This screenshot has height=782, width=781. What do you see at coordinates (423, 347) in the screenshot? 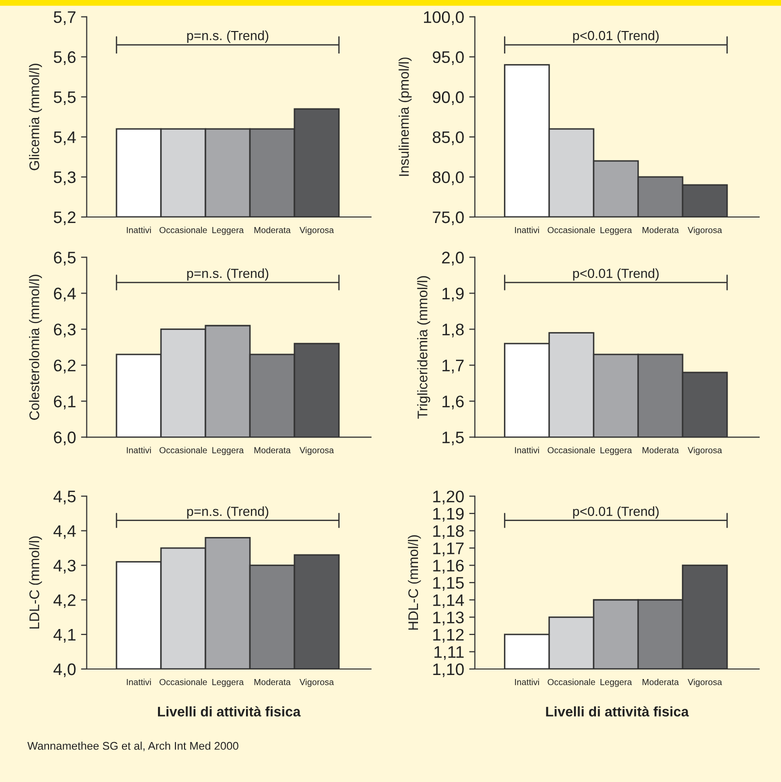
I see `y-axis-title: Trigliceridemia (mmol/l)` at bounding box center [423, 347].